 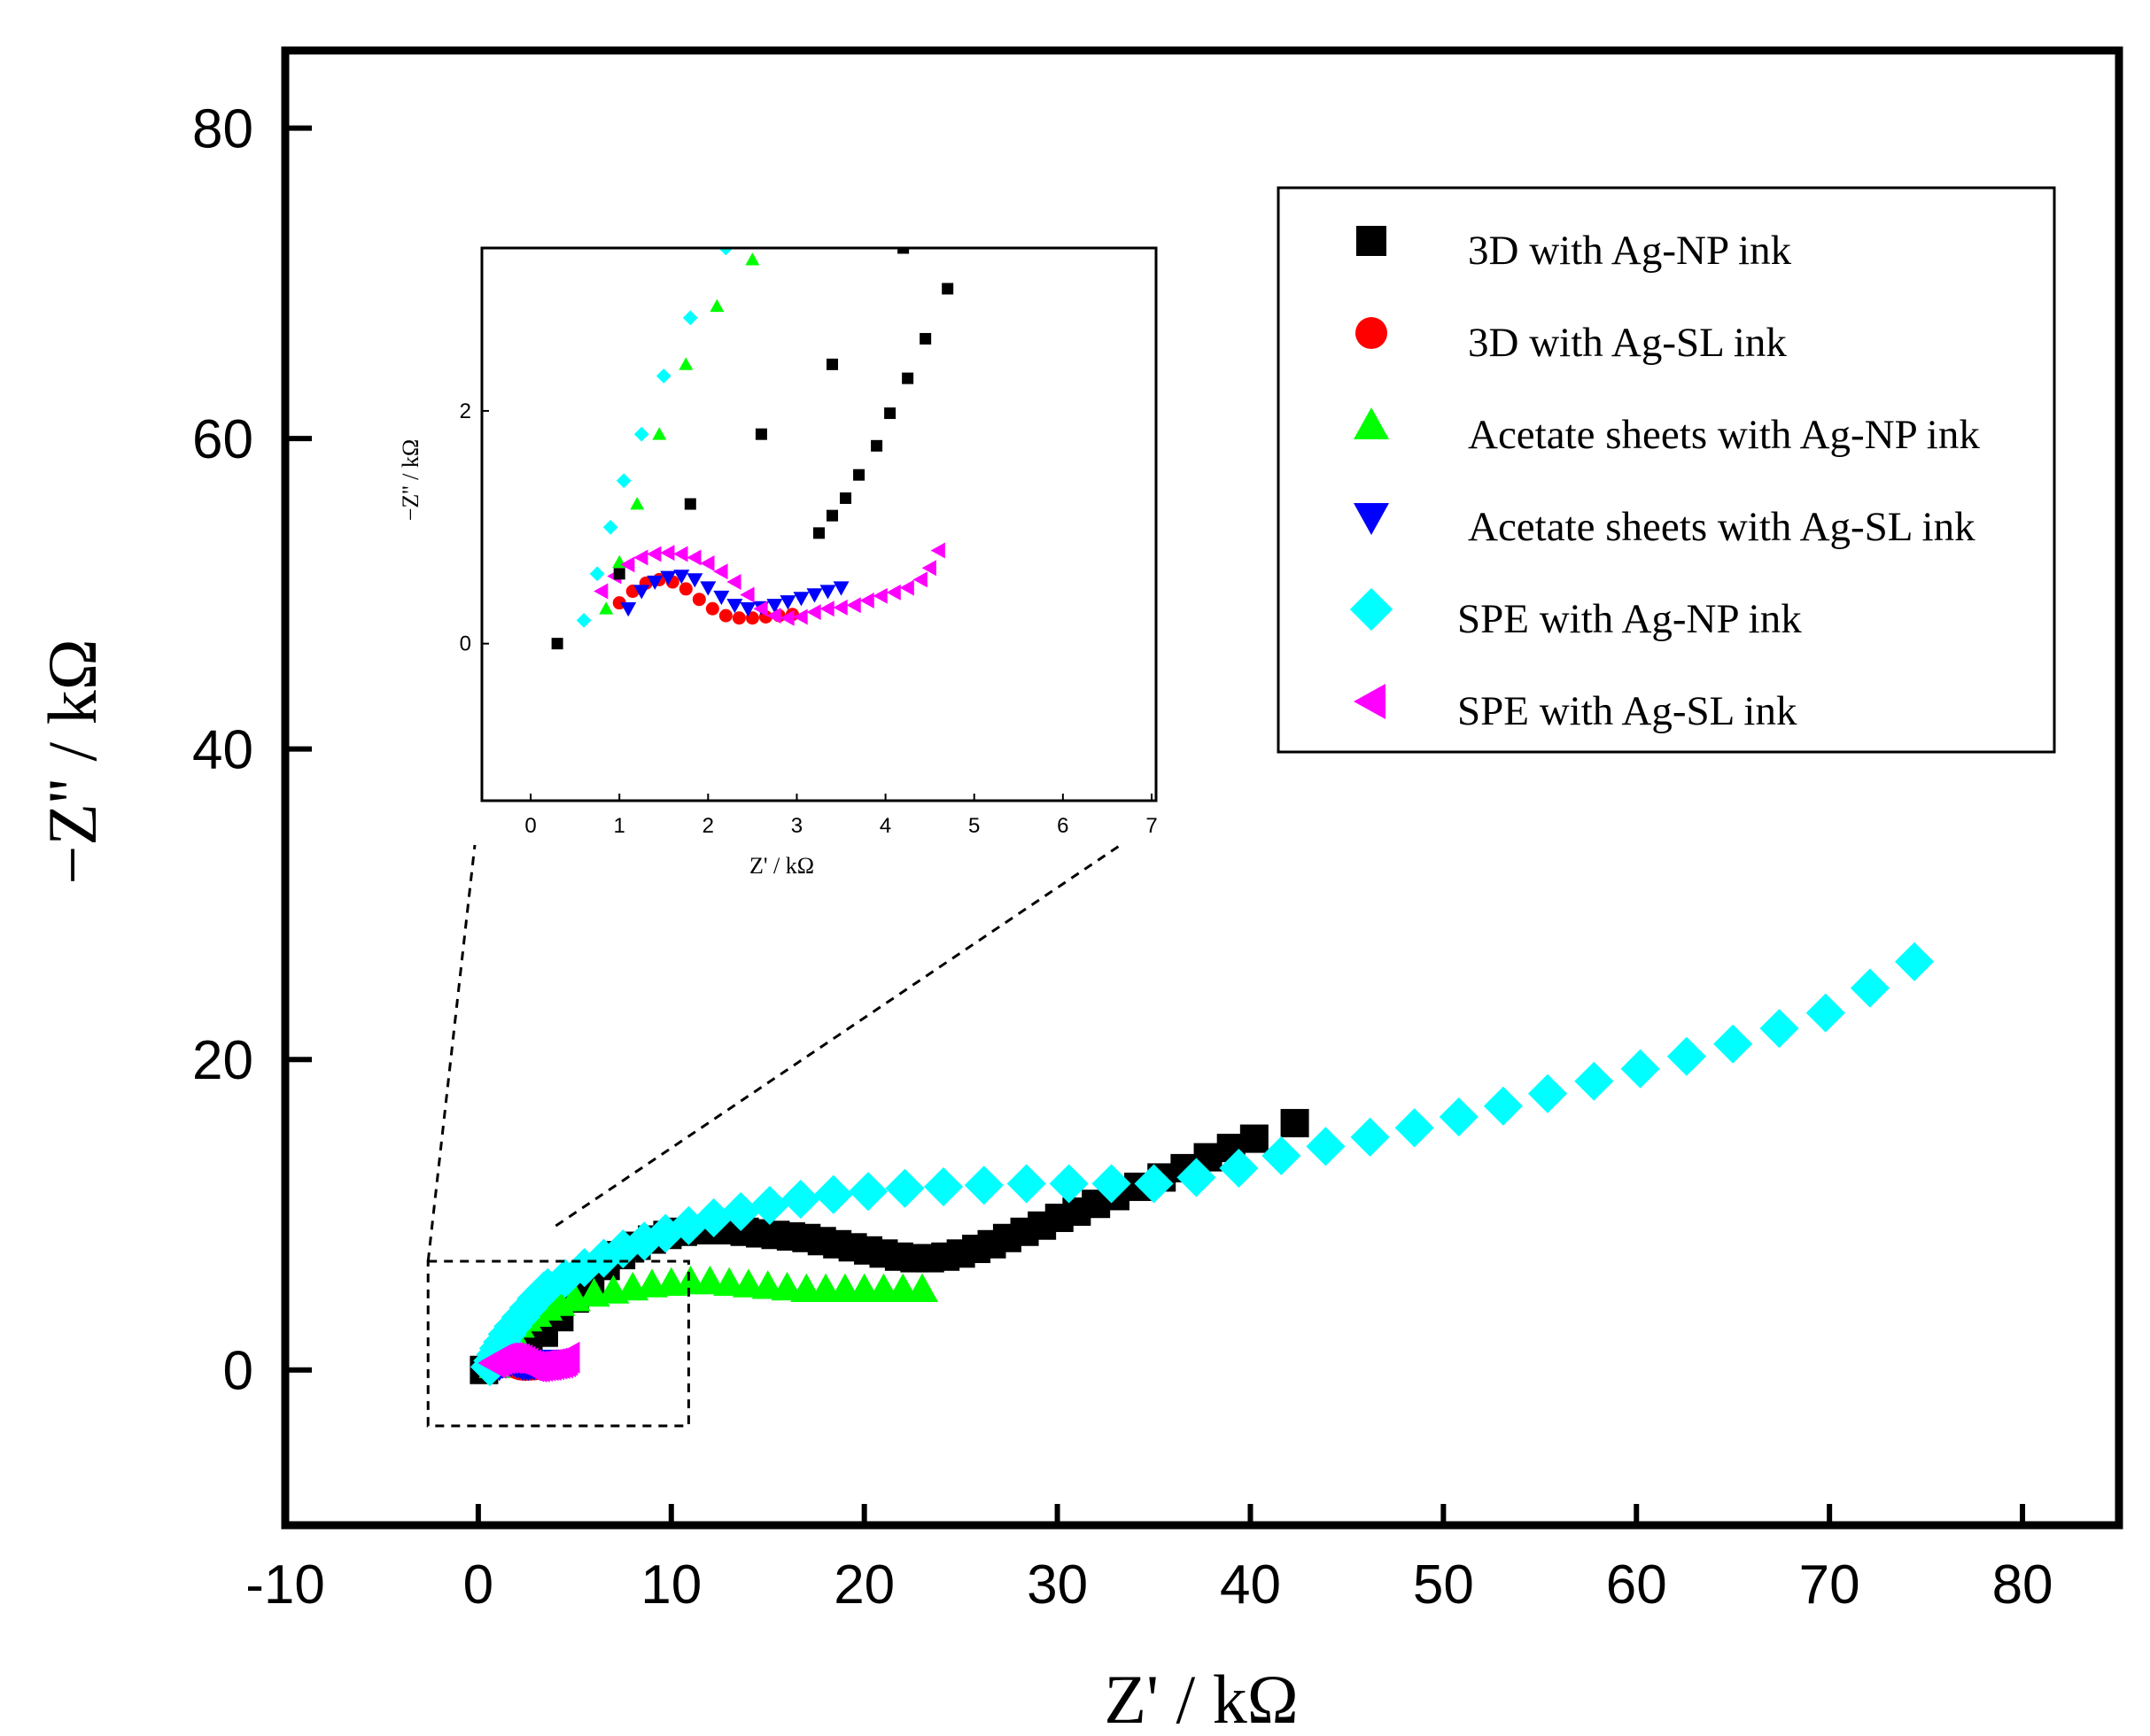 I want to click on legend-label: SPE with Ag-SL ink, so click(x=1627, y=711).